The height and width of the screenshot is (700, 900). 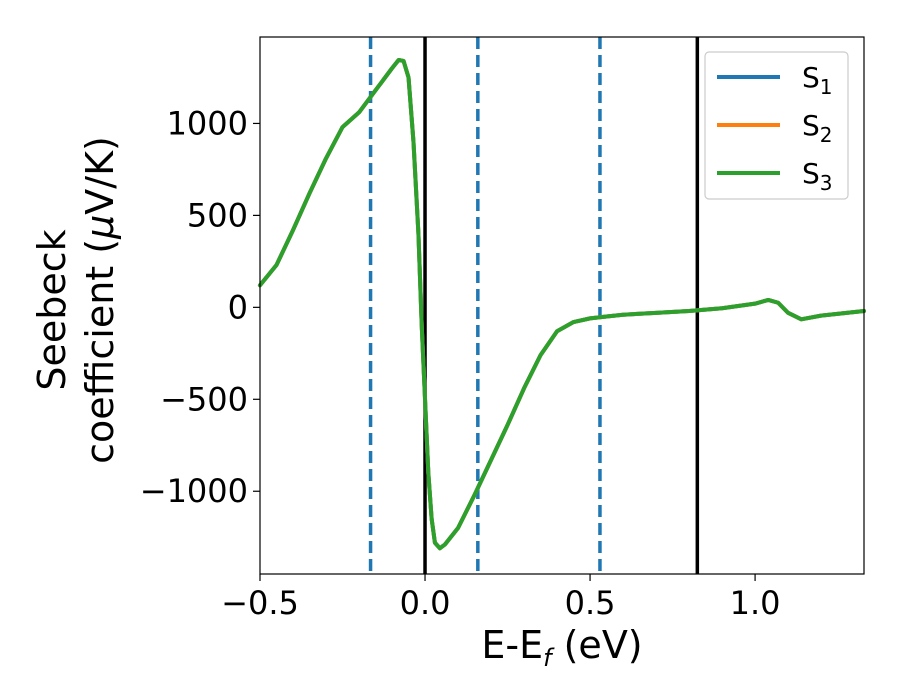 What do you see at coordinates (52, 309) in the screenshot?
I see `y-axis-label-line1: Seebeck` at bounding box center [52, 309].